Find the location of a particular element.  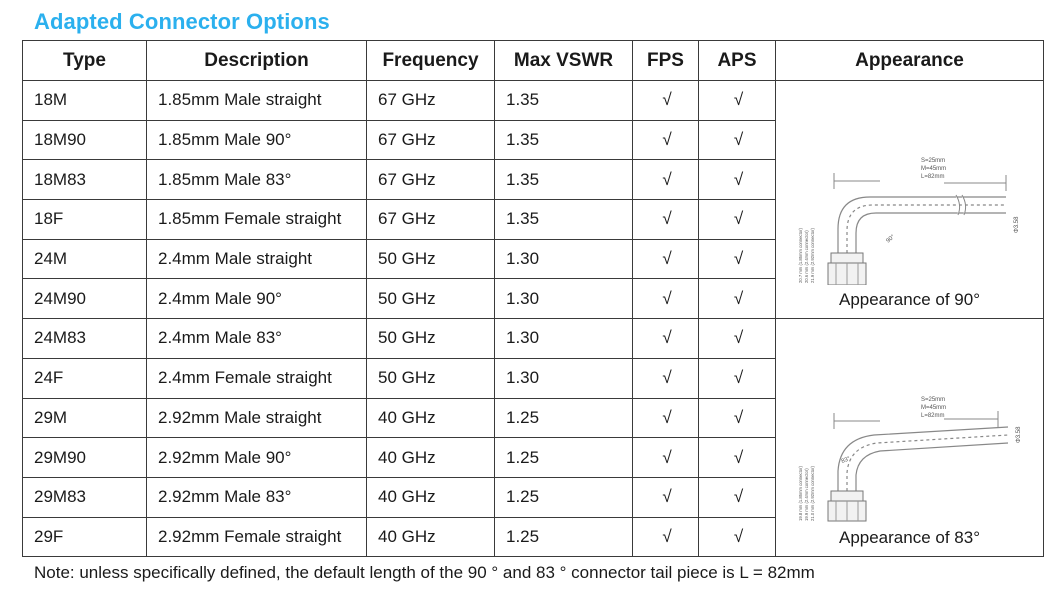

type-cell: 24M90 is located at coordinates (84, 299).